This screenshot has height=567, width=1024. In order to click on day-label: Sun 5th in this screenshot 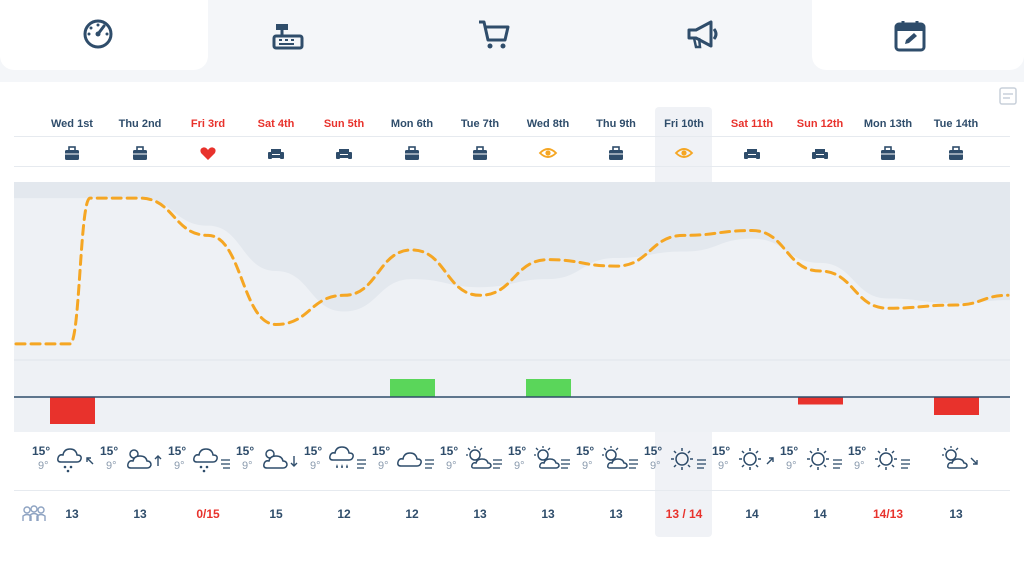, I will do `click(344, 124)`.